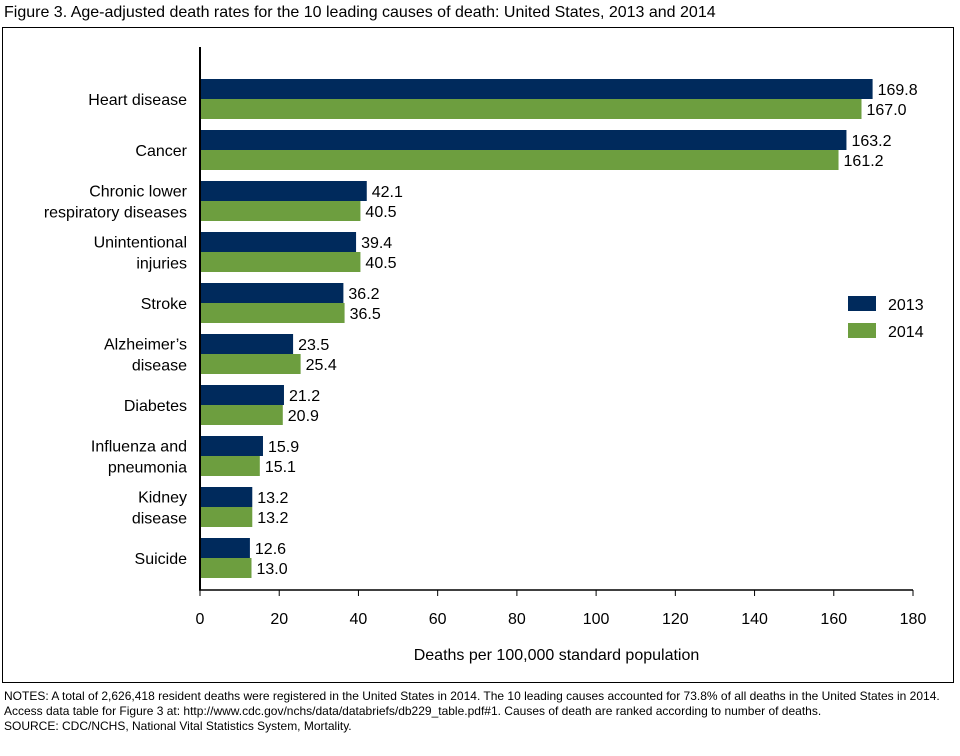 Image resolution: width=960 pixels, height=756 pixels. What do you see at coordinates (871, 141) in the screenshot?
I see `data-label: 163.2` at bounding box center [871, 141].